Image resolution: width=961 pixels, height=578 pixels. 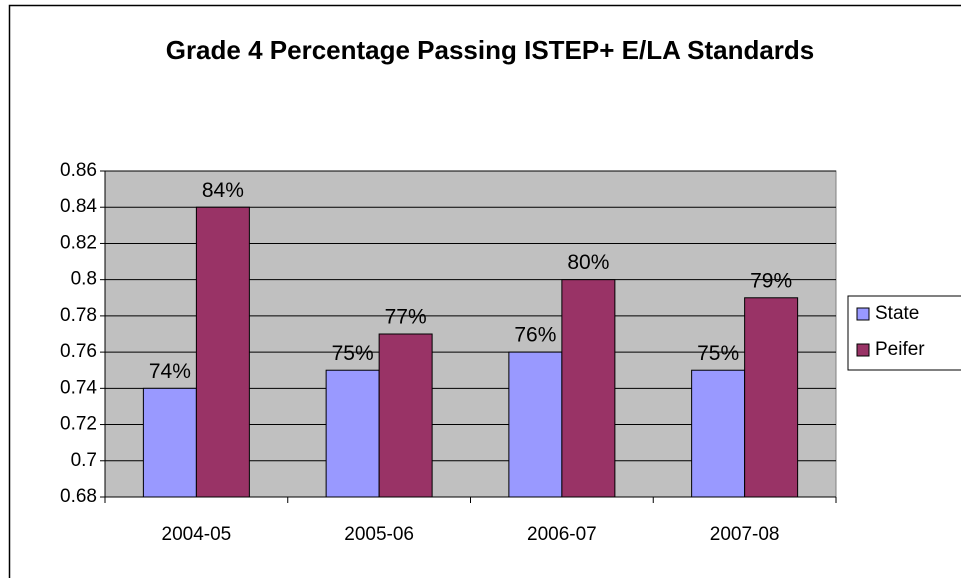 What do you see at coordinates (78, 206) in the screenshot?
I see `y-tick-label: 0.84` at bounding box center [78, 206].